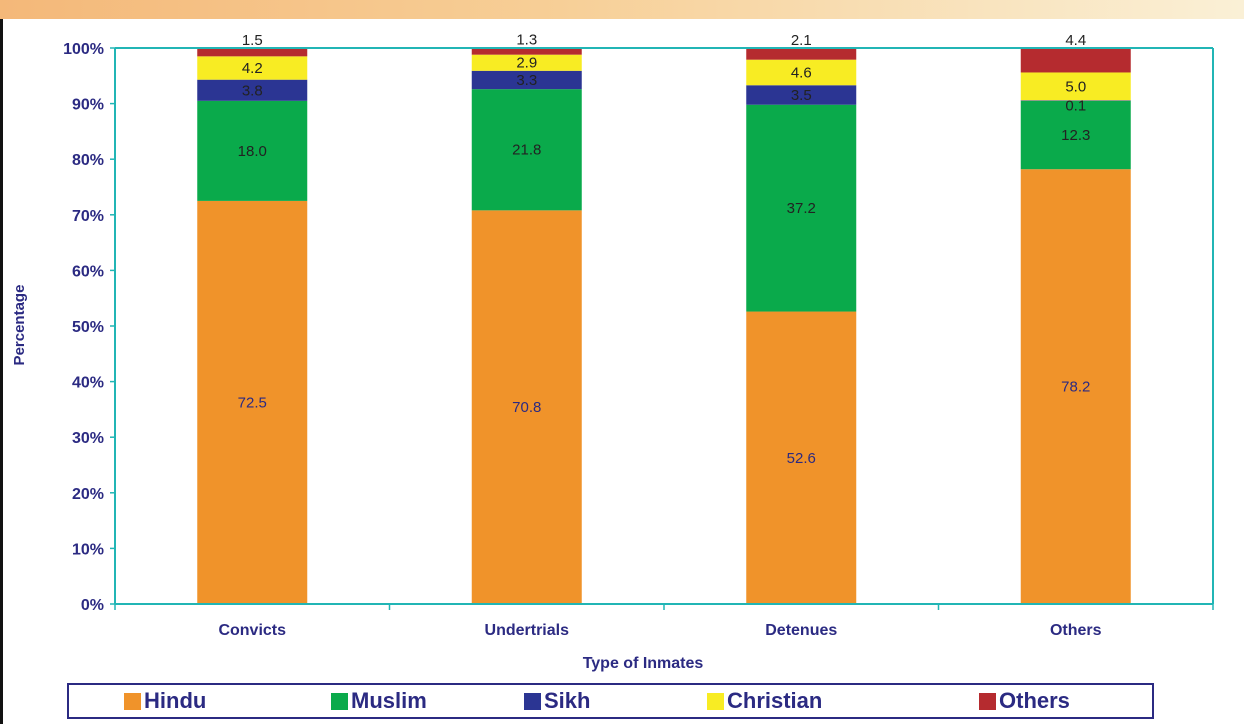 This screenshot has width=1244, height=724. What do you see at coordinates (19, 325) in the screenshot?
I see `y-axis-title: Percentage` at bounding box center [19, 325].